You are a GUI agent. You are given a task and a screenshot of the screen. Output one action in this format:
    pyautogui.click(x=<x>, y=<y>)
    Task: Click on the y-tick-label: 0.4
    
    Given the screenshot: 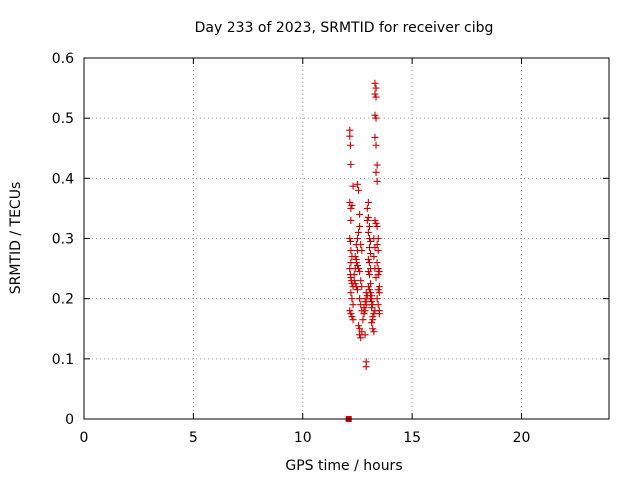 What is the action you would take?
    pyautogui.click(x=63, y=179)
    